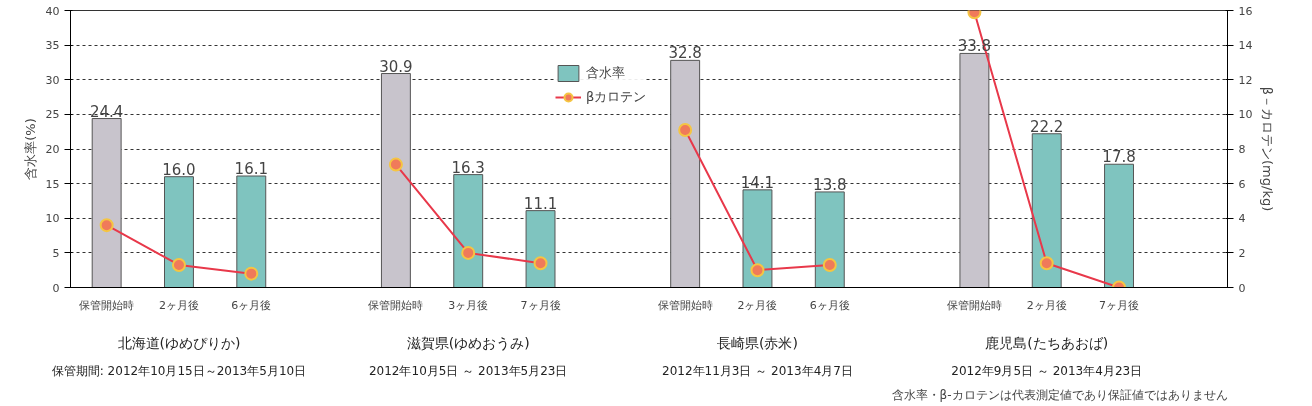  What do you see at coordinates (52, 46) in the screenshot?
I see `y-tick-label: 35` at bounding box center [52, 46].